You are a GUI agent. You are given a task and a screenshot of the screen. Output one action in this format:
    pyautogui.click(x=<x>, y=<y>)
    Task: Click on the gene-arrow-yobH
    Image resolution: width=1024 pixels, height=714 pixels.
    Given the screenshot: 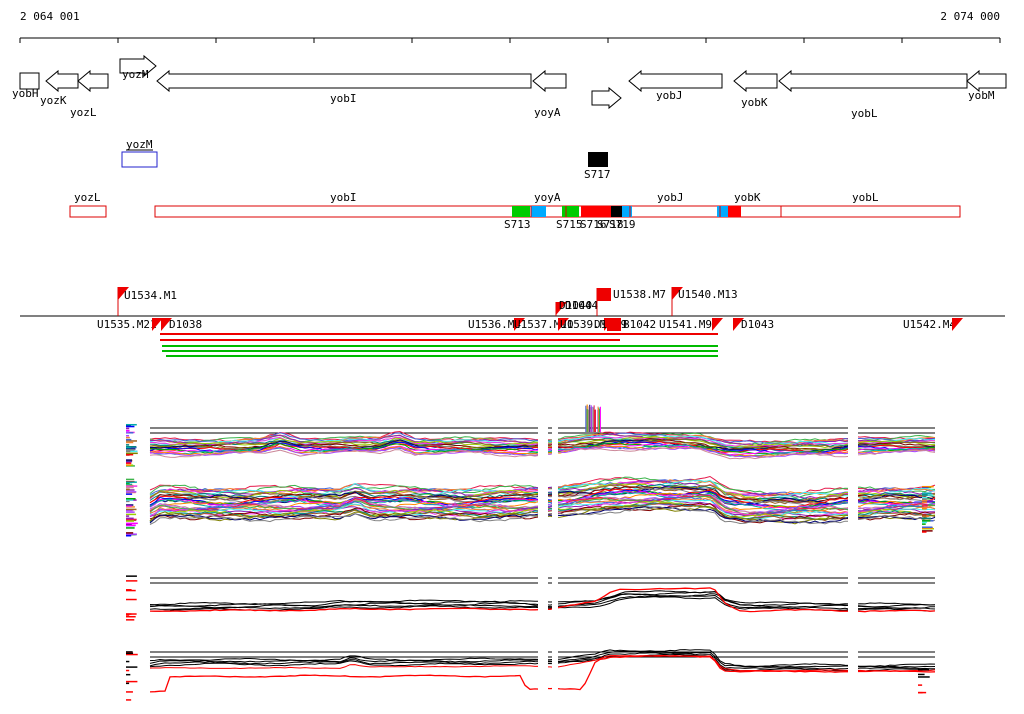 What is the action you would take?
    pyautogui.click(x=29, y=81)
    